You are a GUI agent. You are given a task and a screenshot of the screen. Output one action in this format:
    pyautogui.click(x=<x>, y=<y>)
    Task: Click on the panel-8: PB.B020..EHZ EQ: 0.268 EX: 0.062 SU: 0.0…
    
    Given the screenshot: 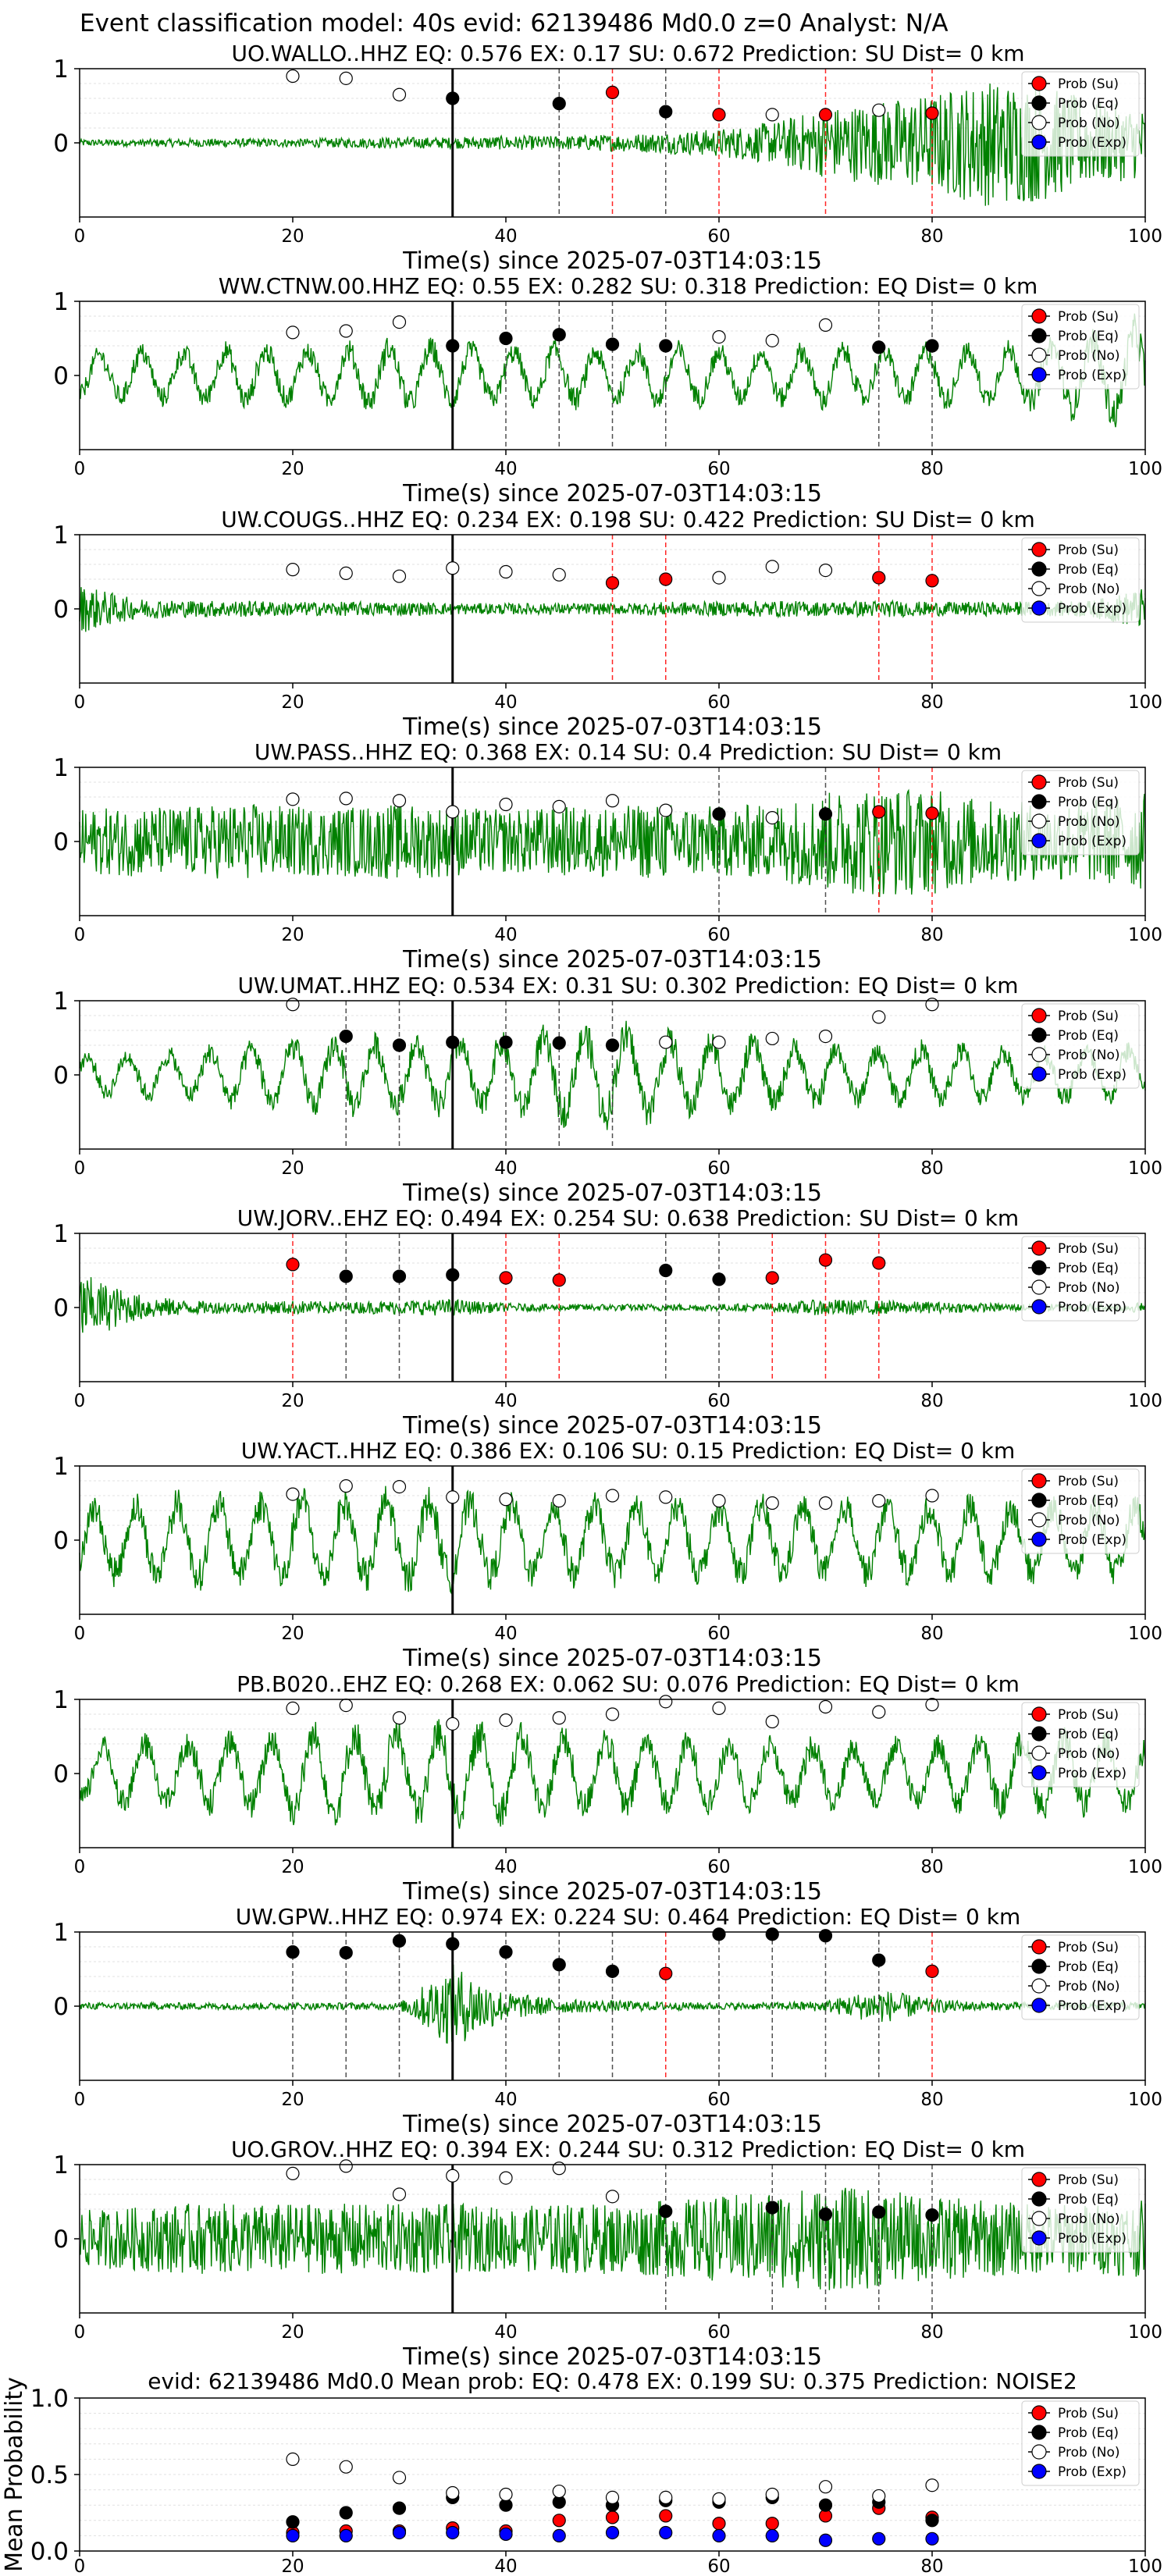 What is the action you would take?
    pyautogui.click(x=607, y=1788)
    